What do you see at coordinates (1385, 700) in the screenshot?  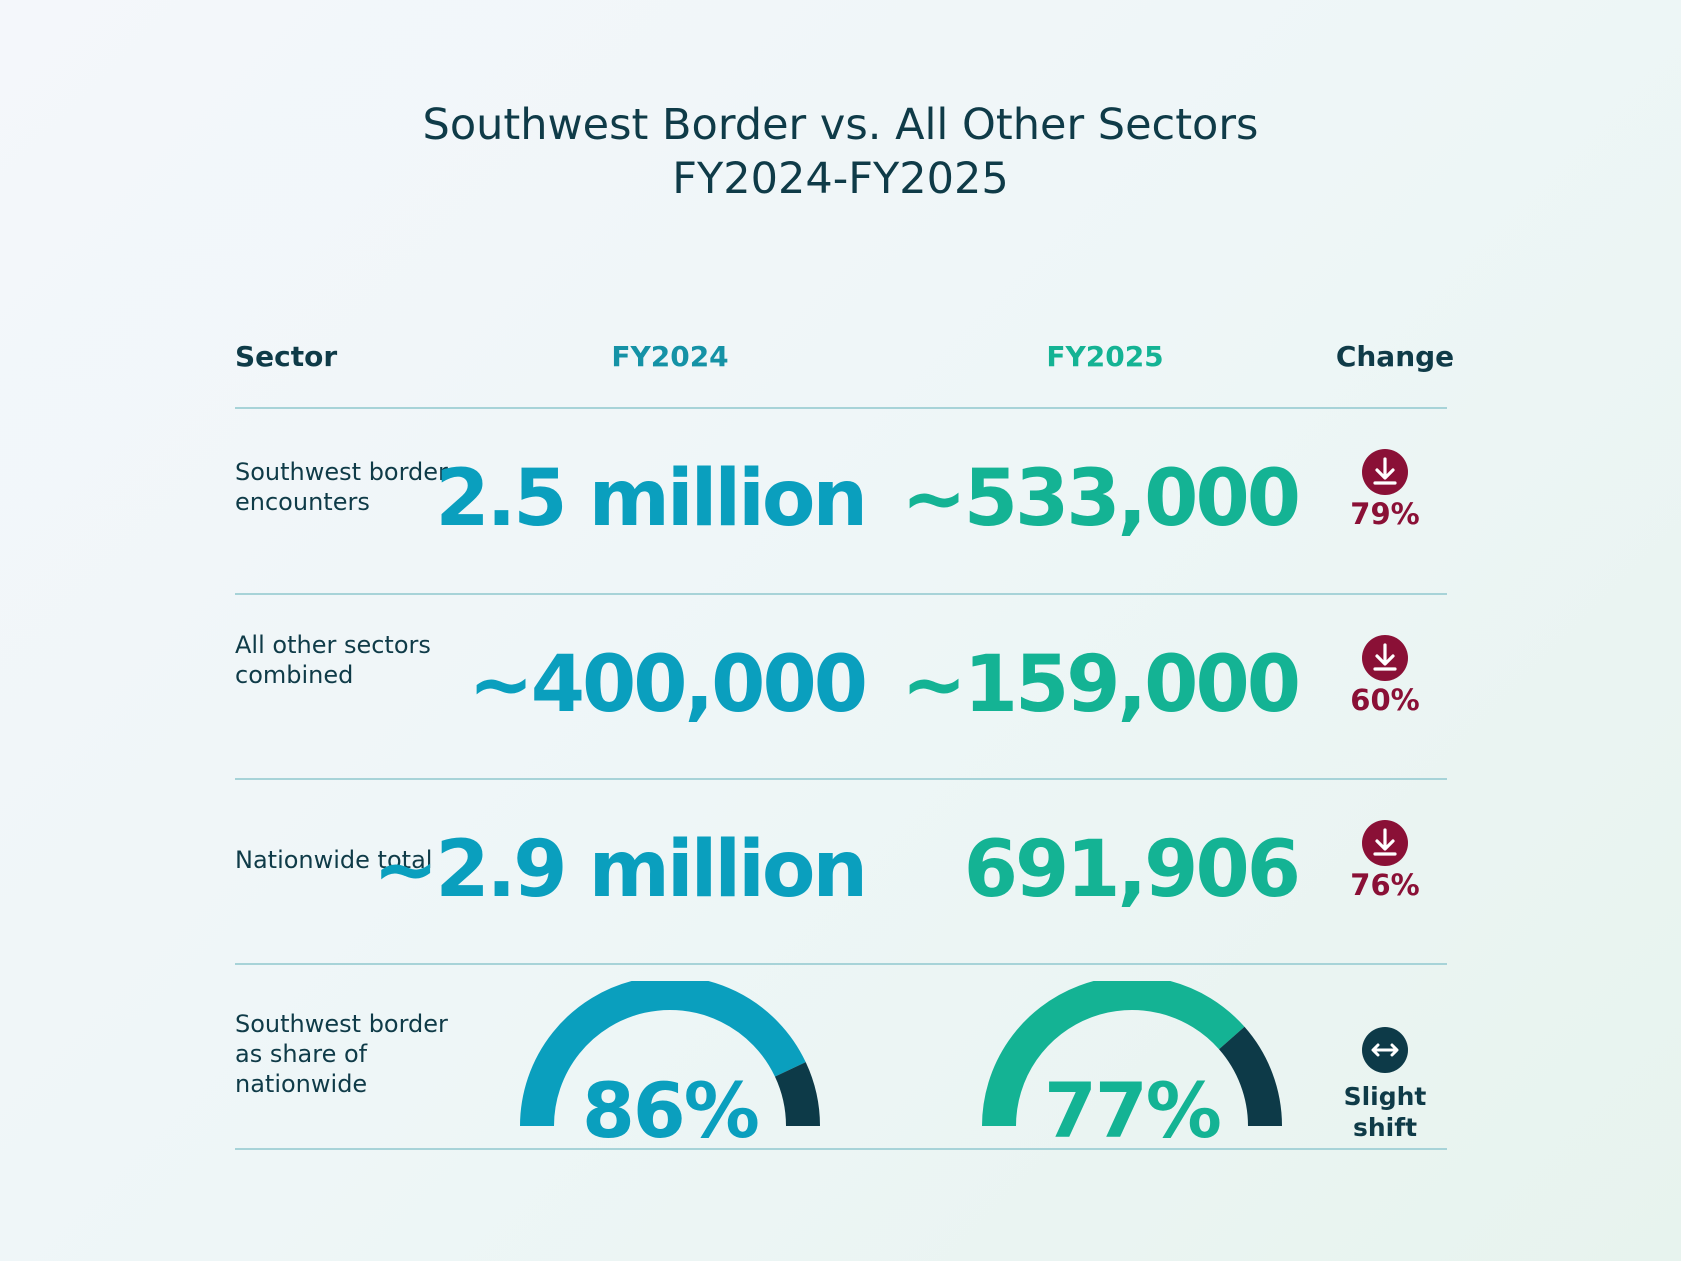 I see `change-percent: 60%` at bounding box center [1385, 700].